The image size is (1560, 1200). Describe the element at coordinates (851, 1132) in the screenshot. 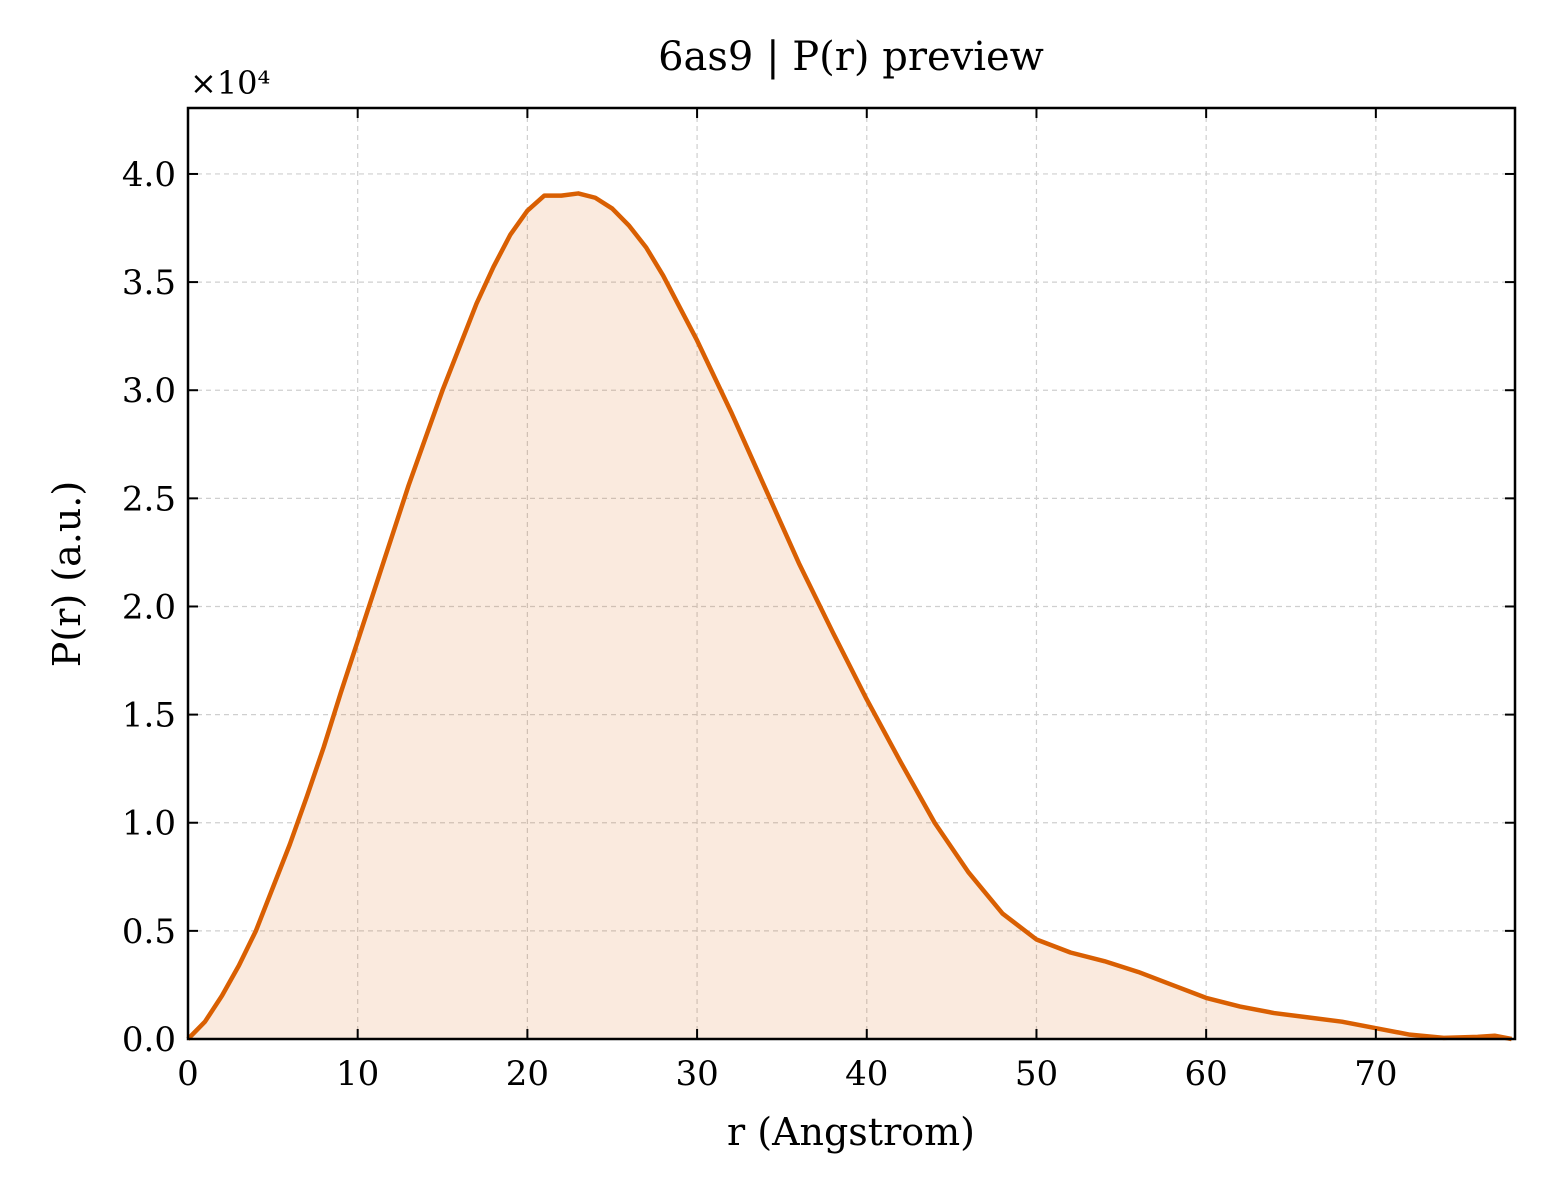

I see `x-axis-label: r (Angstrom)` at that location.